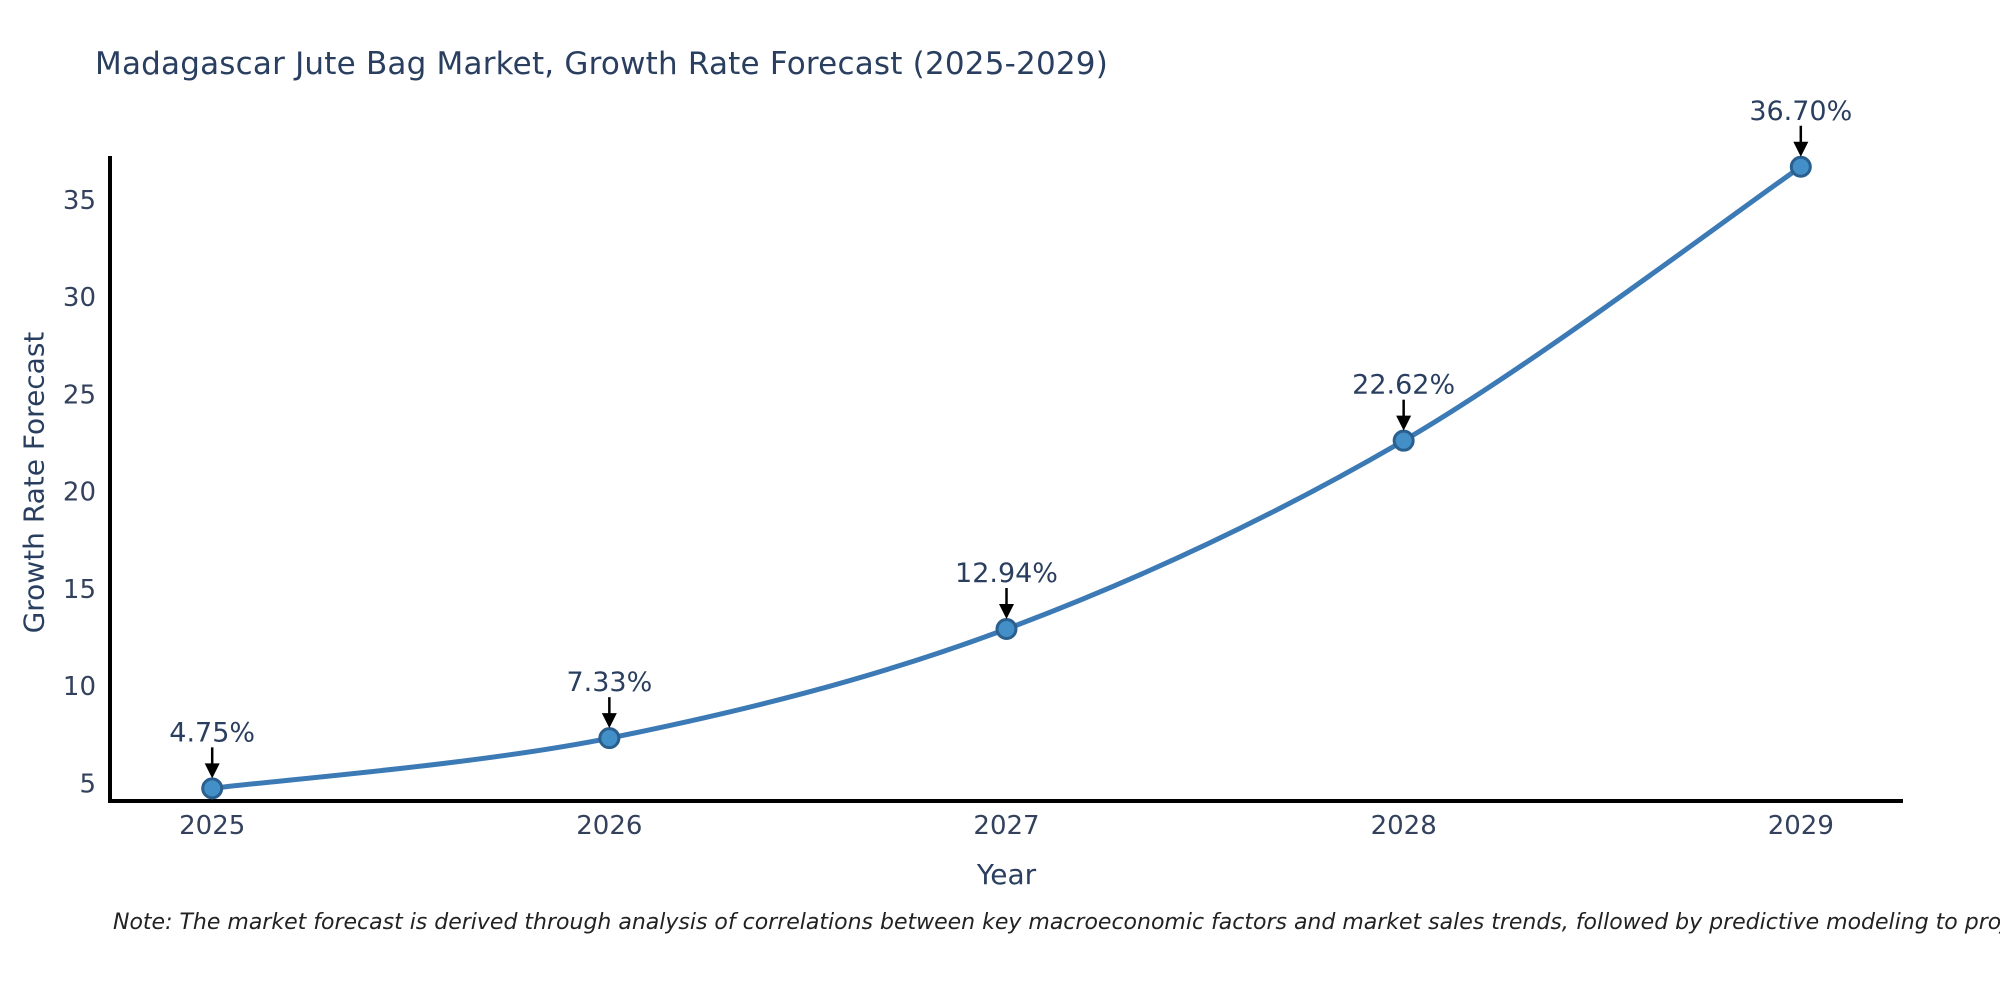 Image resolution: width=2000 pixels, height=1000 pixels. What do you see at coordinates (79, 687) in the screenshot?
I see `y-tick-label: 10` at bounding box center [79, 687].